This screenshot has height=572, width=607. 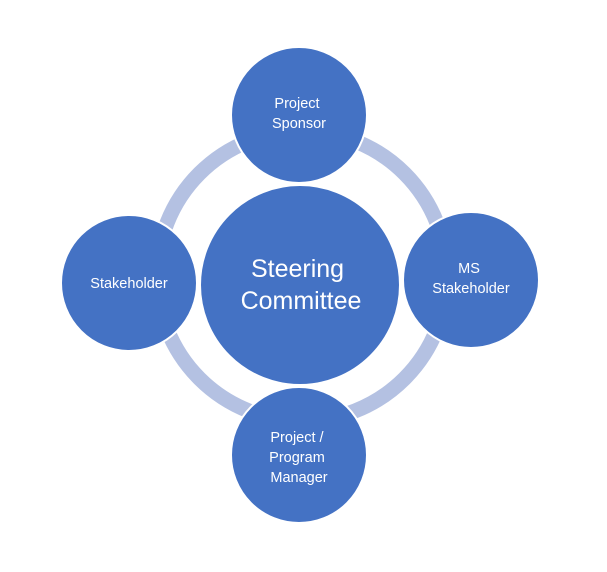 What do you see at coordinates (297, 269) in the screenshot?
I see `center-label-line-1: Steering` at bounding box center [297, 269].